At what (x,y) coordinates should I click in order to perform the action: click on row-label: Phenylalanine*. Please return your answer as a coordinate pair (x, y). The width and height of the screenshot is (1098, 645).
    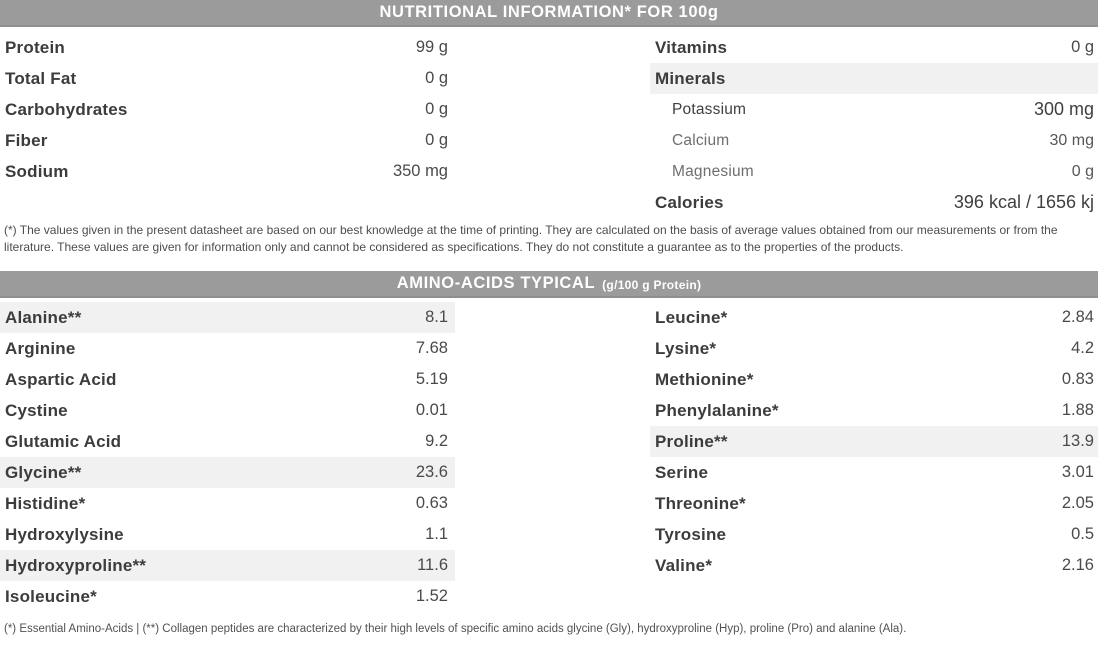
    Looking at the image, I should click on (717, 410).